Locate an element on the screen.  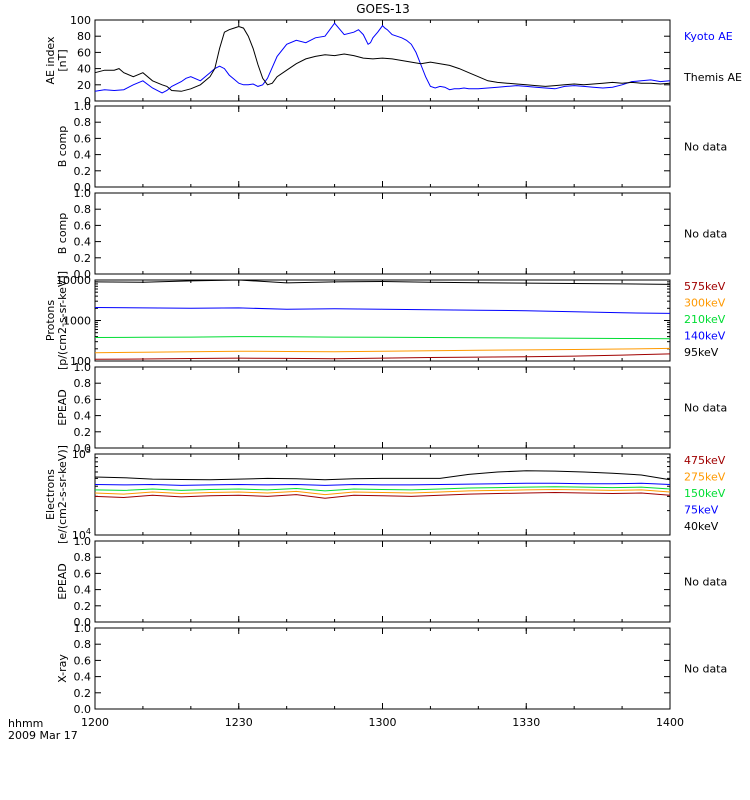
y-tick-label: 10000 is located at coordinates (73, 280).